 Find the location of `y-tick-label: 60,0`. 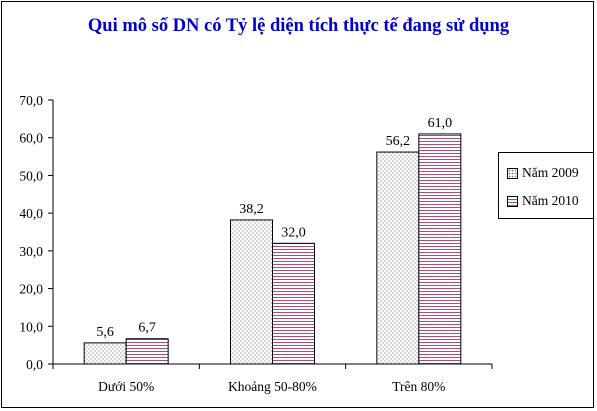

y-tick-label: 60,0 is located at coordinates (31, 138).